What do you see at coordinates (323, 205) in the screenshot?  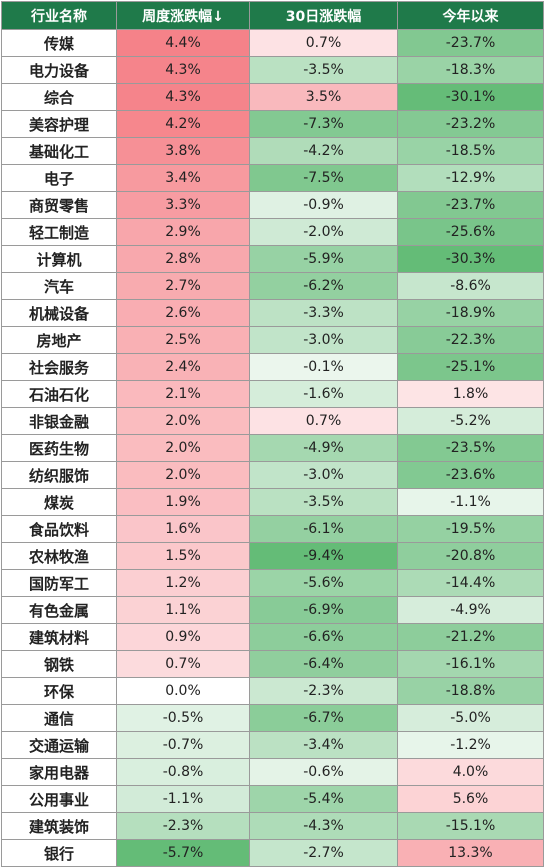 I see `thirty-day-change-cell: -0.9%` at bounding box center [323, 205].